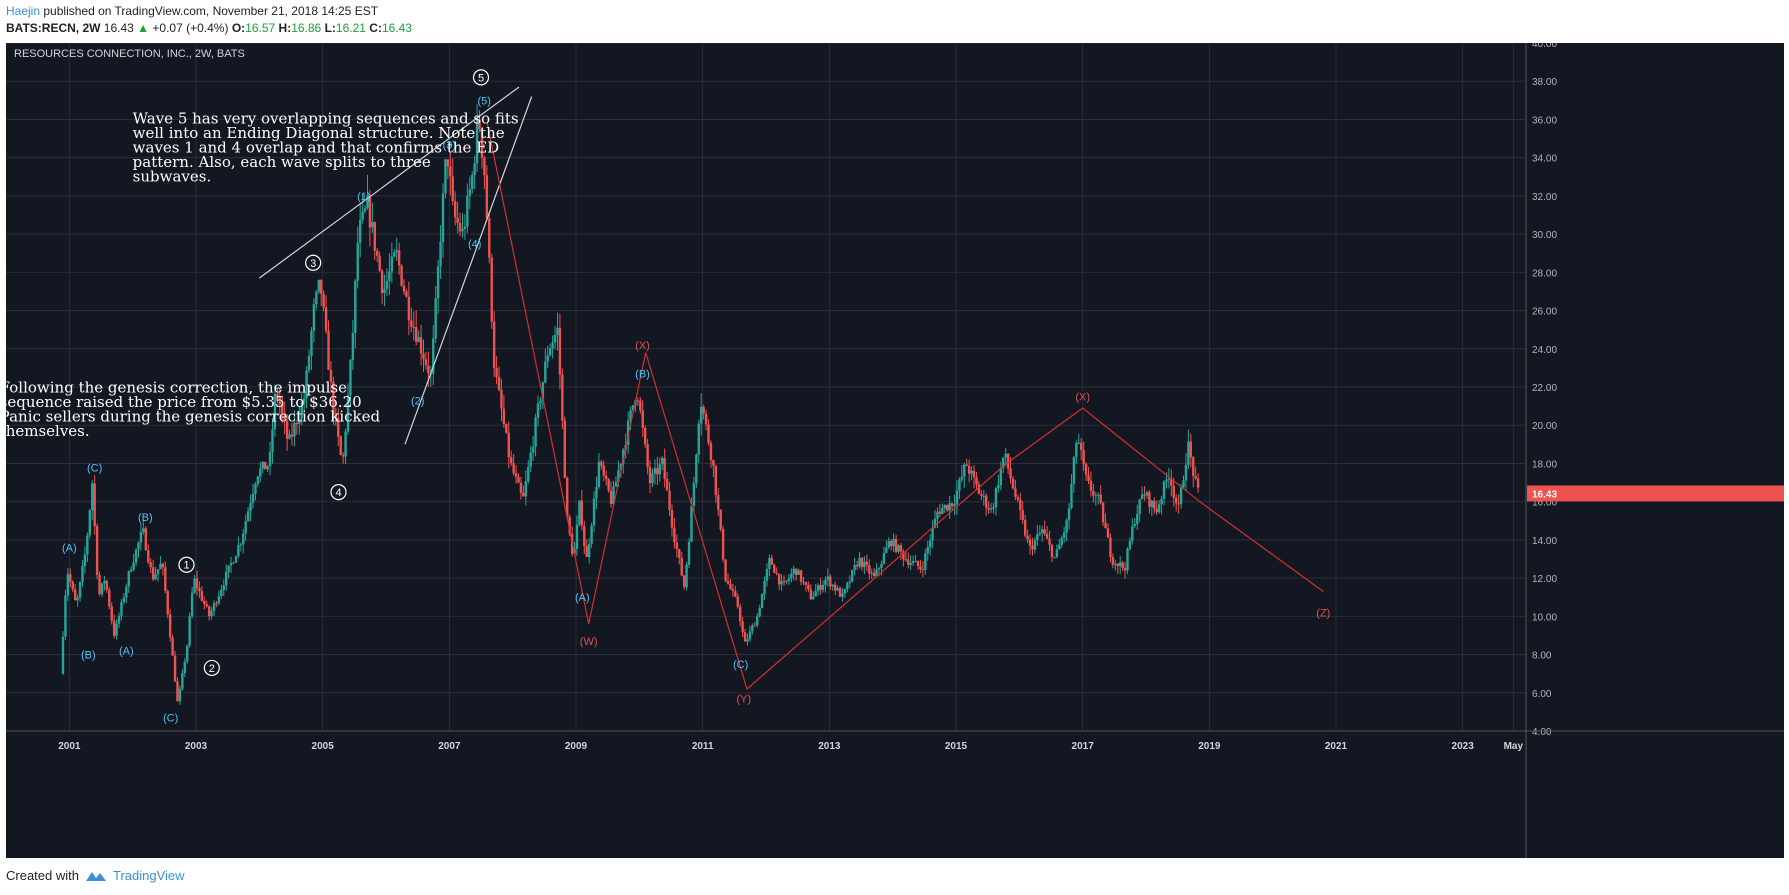 The width and height of the screenshot is (1789, 895). I want to click on x-tick-label: 2019, so click(1209, 746).